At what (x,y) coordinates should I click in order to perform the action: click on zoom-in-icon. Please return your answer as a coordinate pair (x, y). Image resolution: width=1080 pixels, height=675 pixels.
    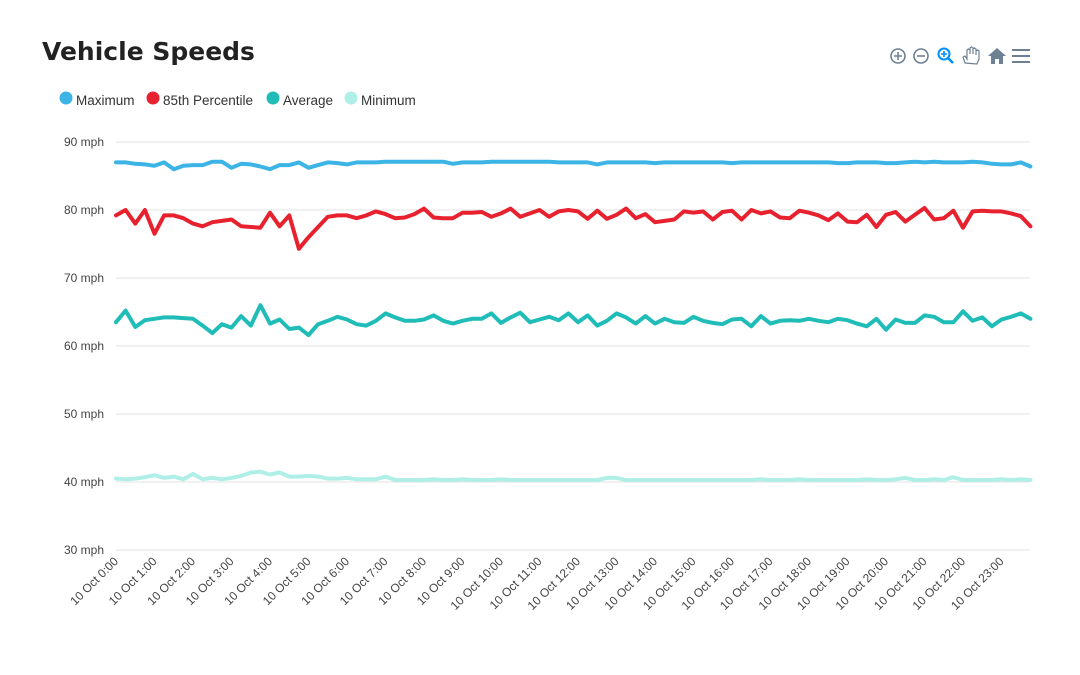
    Looking at the image, I should click on (898, 56).